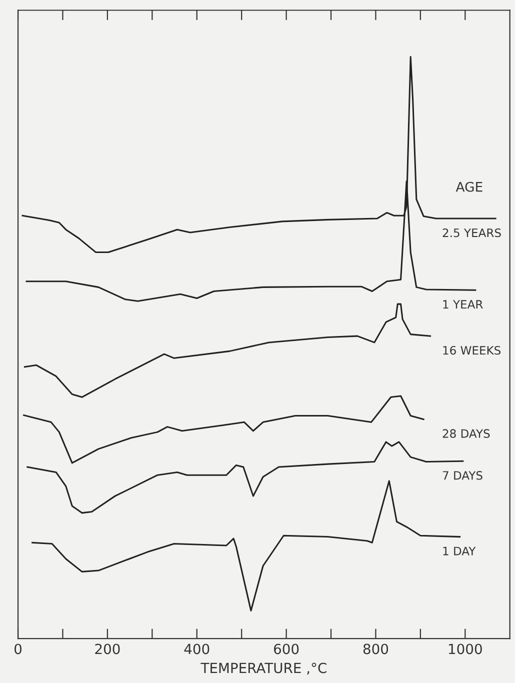 Image resolution: width=515 pixels, height=683 pixels. I want to click on x-tick-label: 0, so click(18, 649).